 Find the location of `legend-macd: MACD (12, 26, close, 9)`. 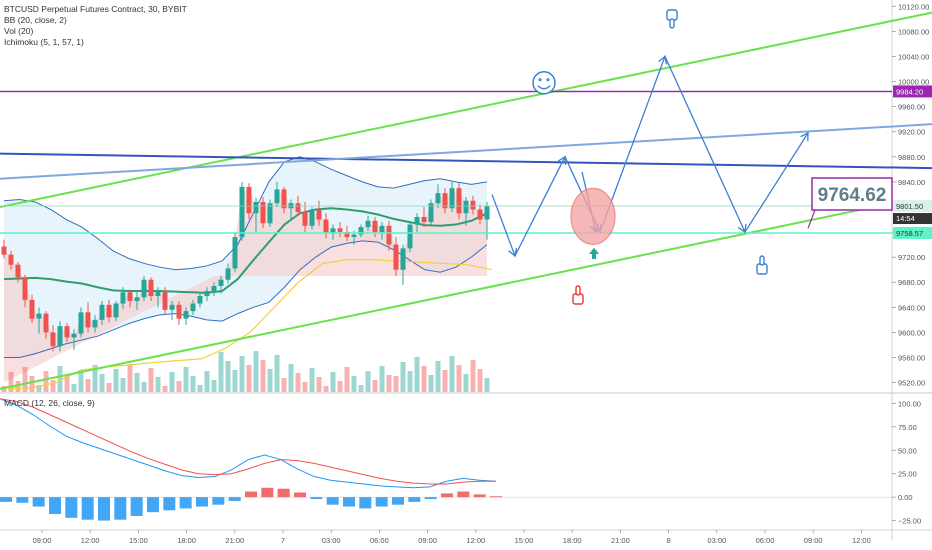

legend-macd: MACD (12, 26, close, 9) is located at coordinates (49, 403).